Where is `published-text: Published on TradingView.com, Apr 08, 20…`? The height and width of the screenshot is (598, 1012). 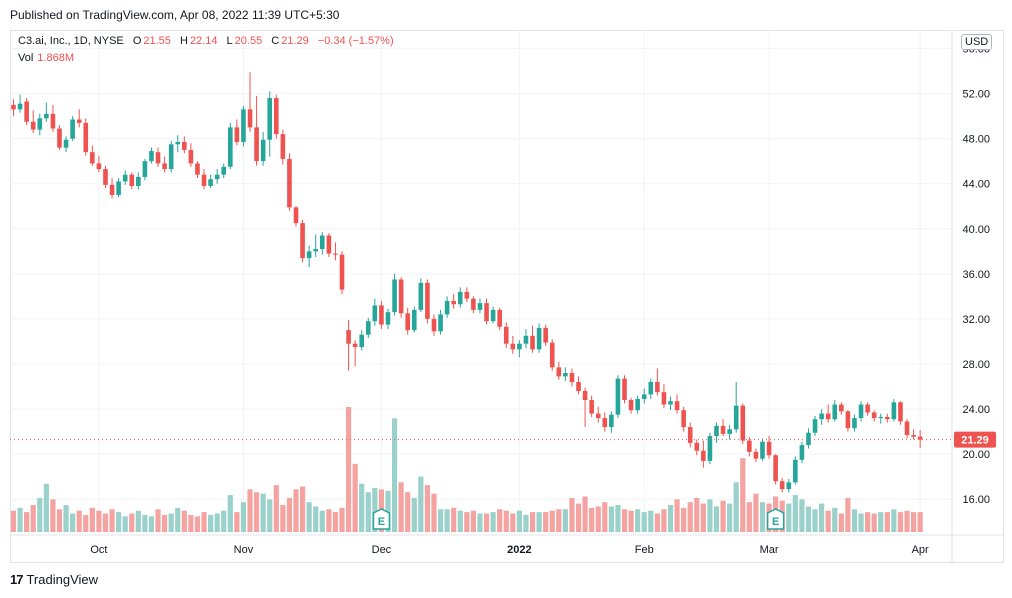 published-text: Published on TradingView.com, Apr 08, 20… is located at coordinates (175, 15).